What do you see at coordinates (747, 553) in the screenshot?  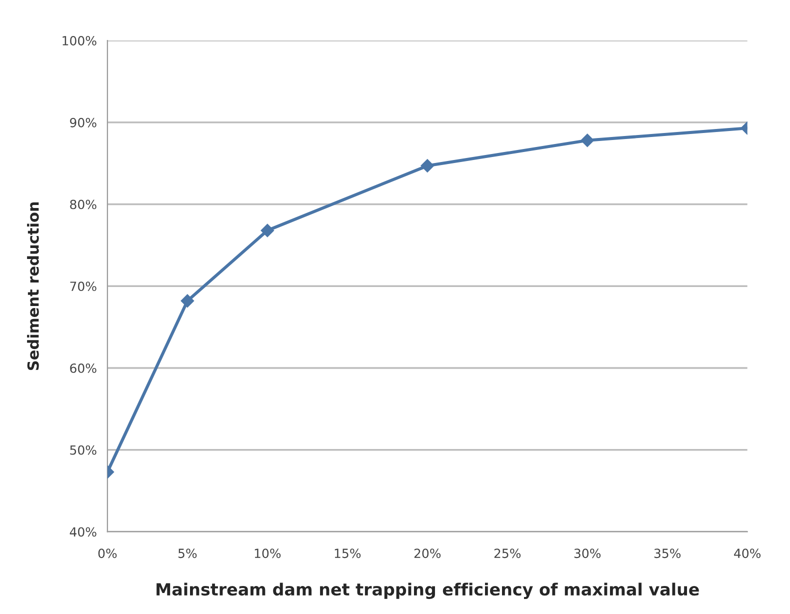 I see `x-tick-label: 40%` at bounding box center [747, 553].